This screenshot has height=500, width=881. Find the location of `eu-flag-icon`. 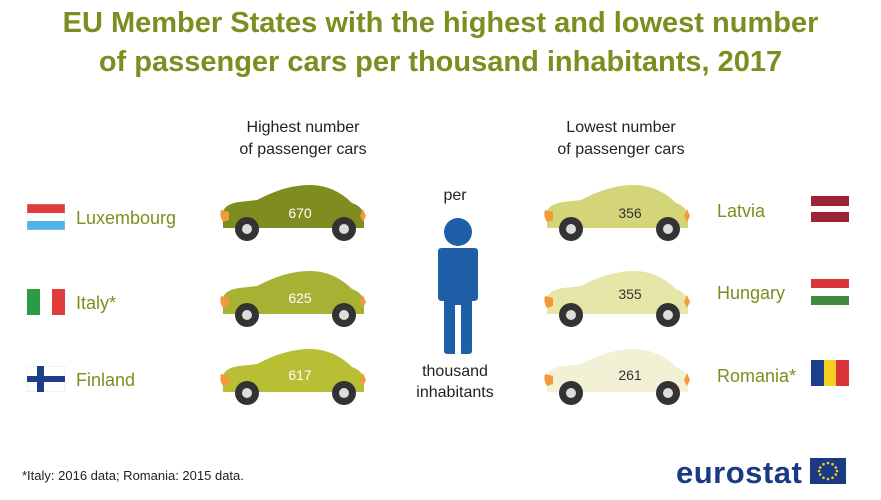

eu-flag-icon is located at coordinates (828, 473).